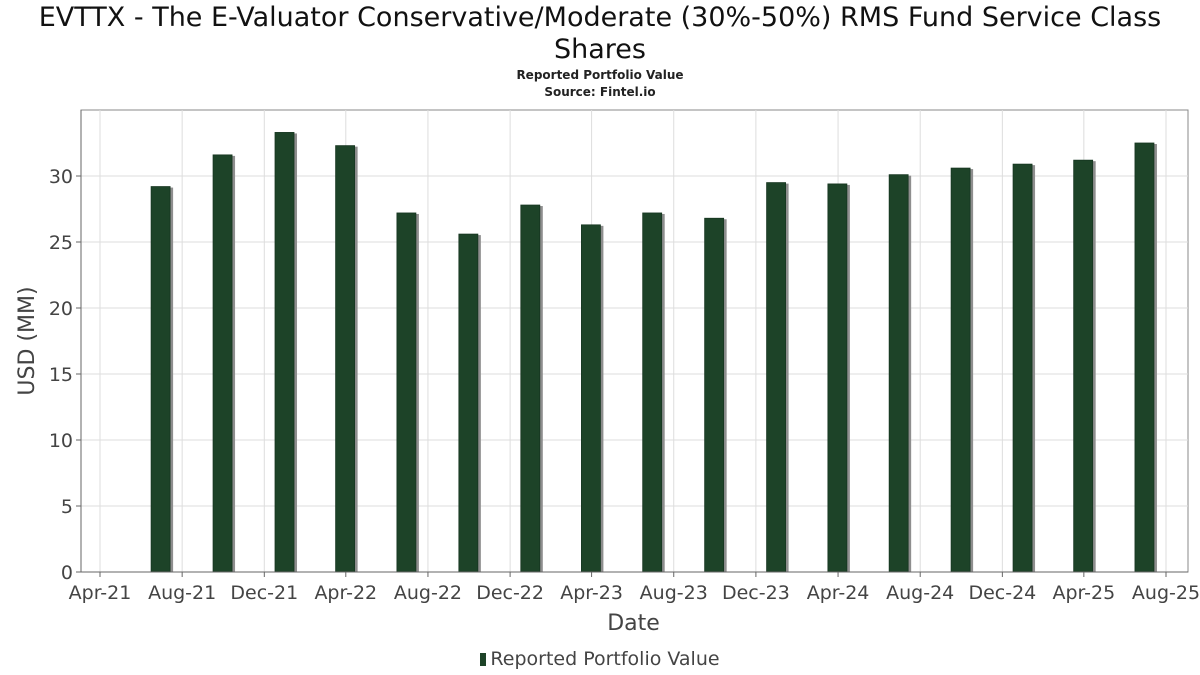  Describe the element at coordinates (61, 375) in the screenshot. I see `y-tick-label: 15` at that location.